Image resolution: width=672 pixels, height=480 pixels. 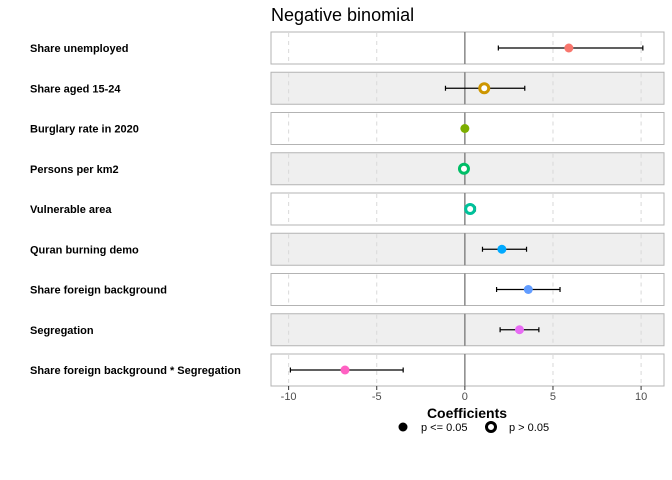 I want to click on row-label: Burglary rate in 2020, so click(x=84, y=130).